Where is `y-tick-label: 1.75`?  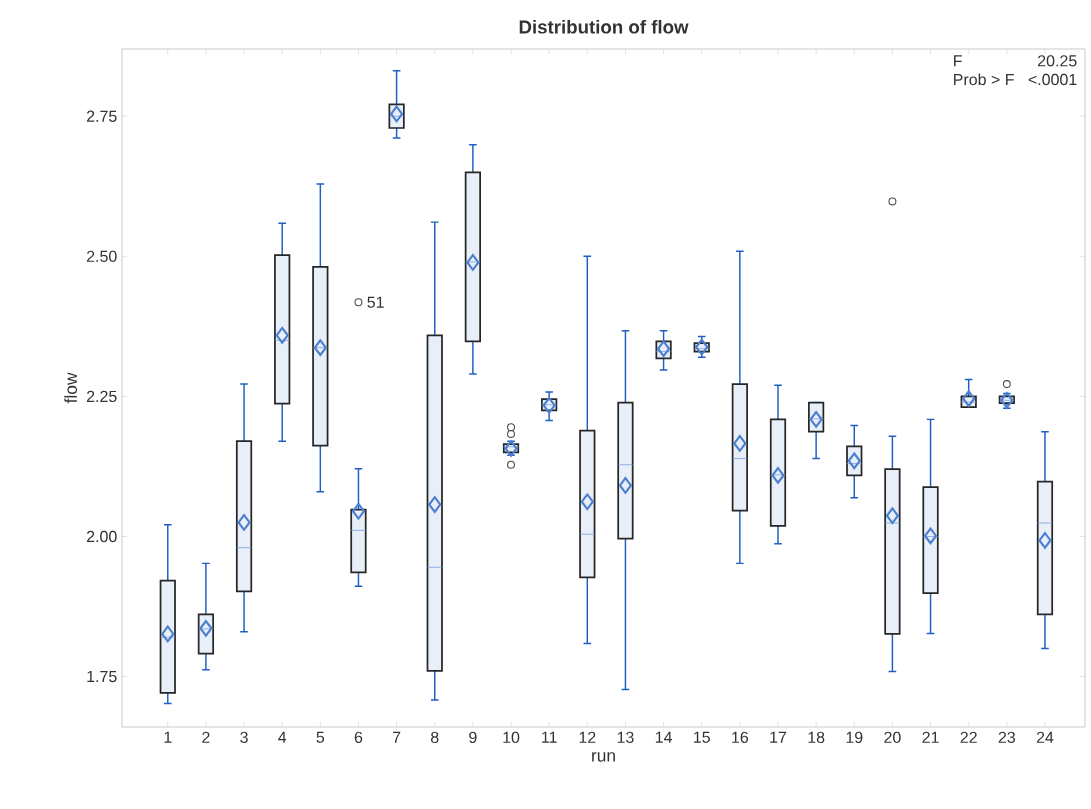 y-tick-label: 1.75 is located at coordinates (102, 676).